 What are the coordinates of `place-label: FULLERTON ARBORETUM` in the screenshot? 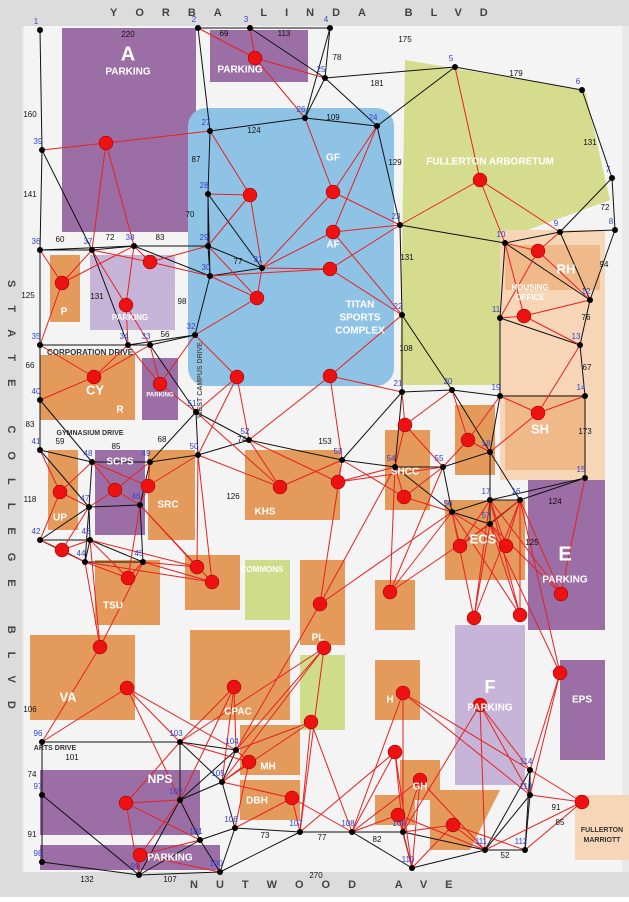 It's located at (490, 162).